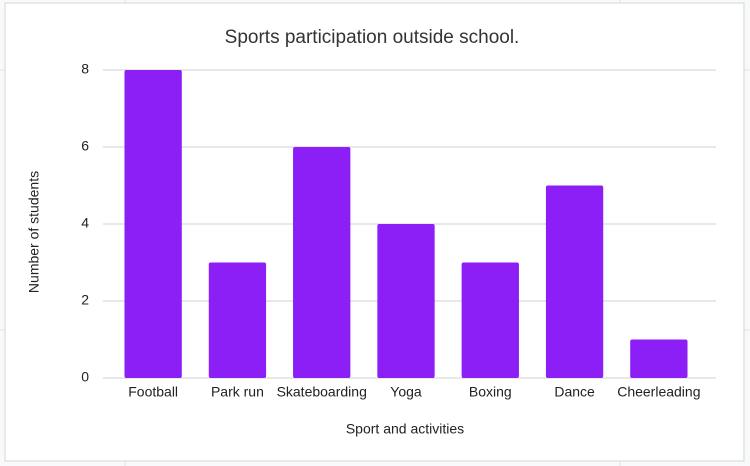 Image resolution: width=750 pixels, height=466 pixels. I want to click on x-tick-label: Boxing, so click(490, 392).